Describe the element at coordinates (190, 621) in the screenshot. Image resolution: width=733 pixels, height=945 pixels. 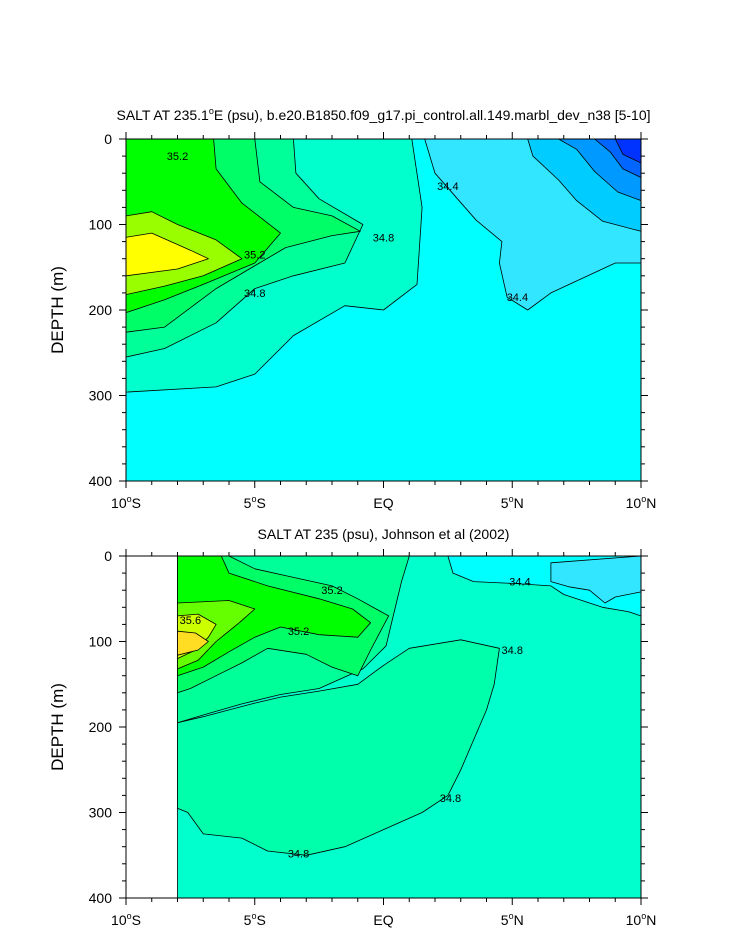
I see `contour-label: 35.6` at that location.